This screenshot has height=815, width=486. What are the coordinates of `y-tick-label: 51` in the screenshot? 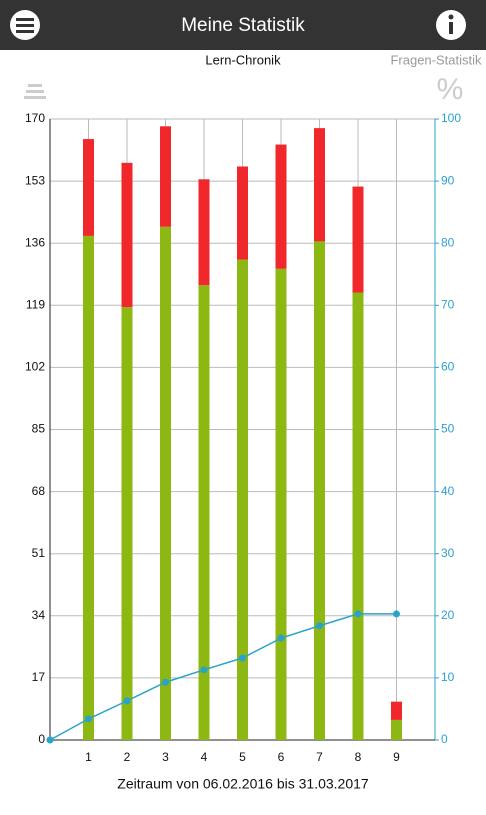 It's located at (39, 553).